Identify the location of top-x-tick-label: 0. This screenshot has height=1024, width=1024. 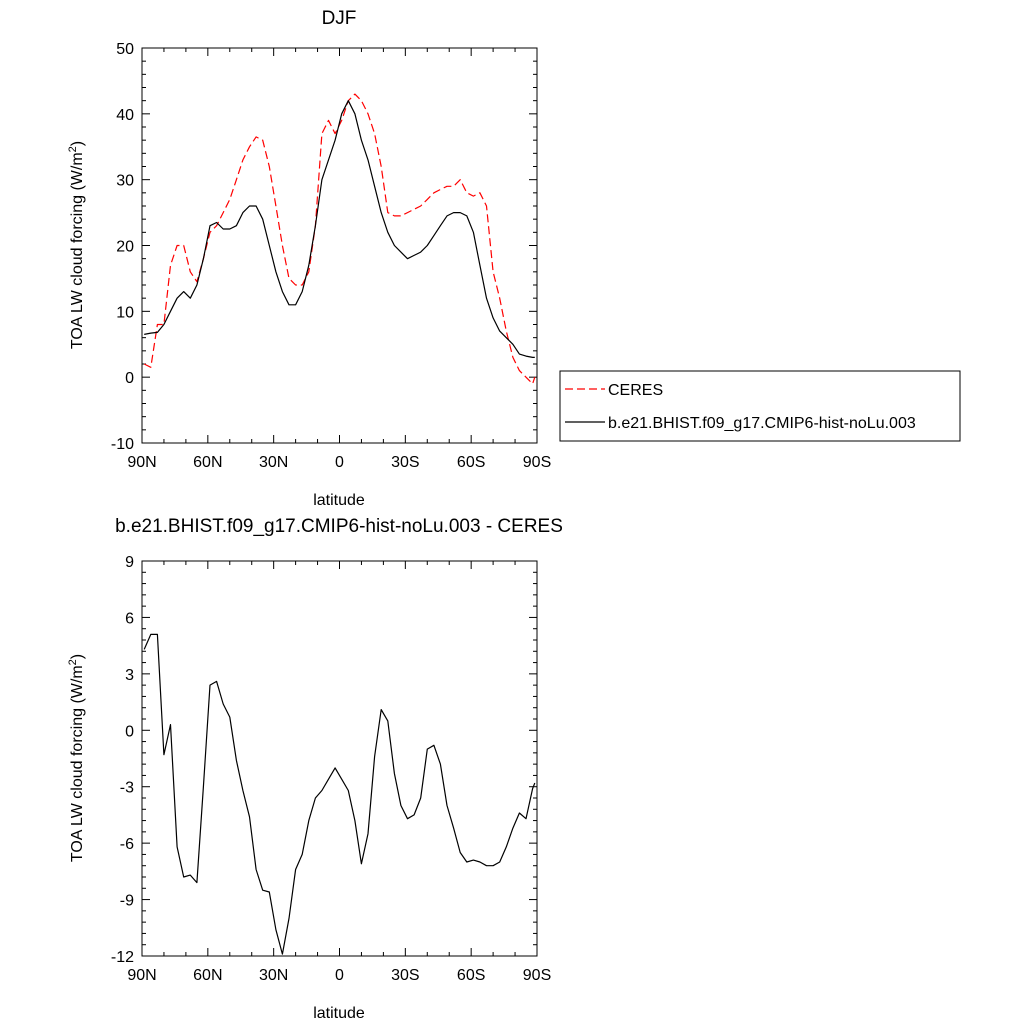
(339, 462).